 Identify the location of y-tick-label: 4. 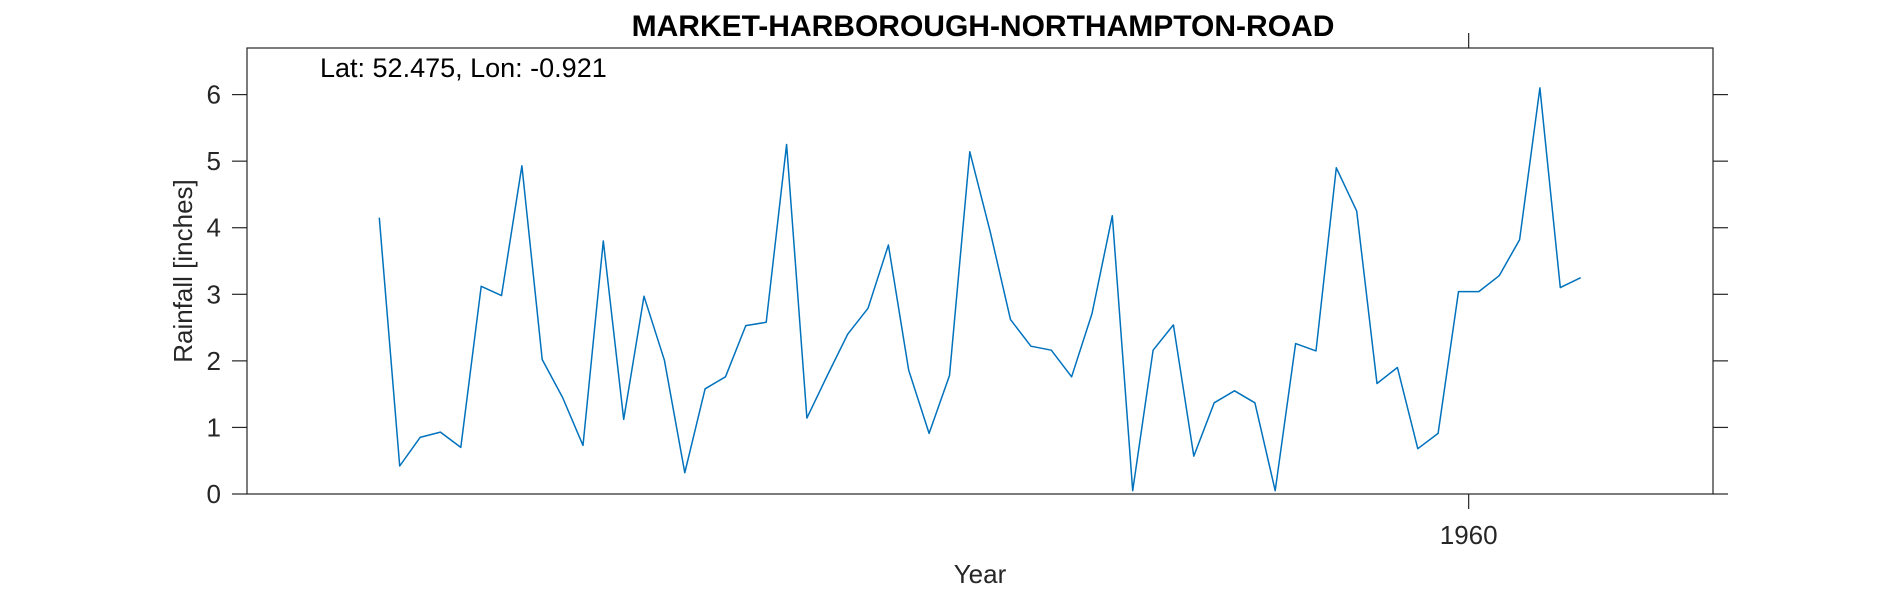
(214, 228).